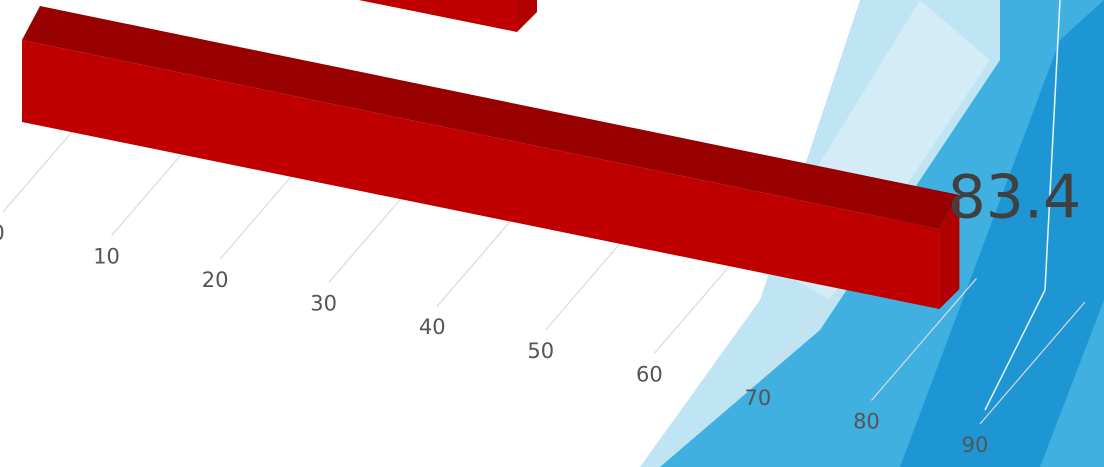 The height and width of the screenshot is (467, 1104). I want to click on x-tick-label: 70, so click(758, 398).